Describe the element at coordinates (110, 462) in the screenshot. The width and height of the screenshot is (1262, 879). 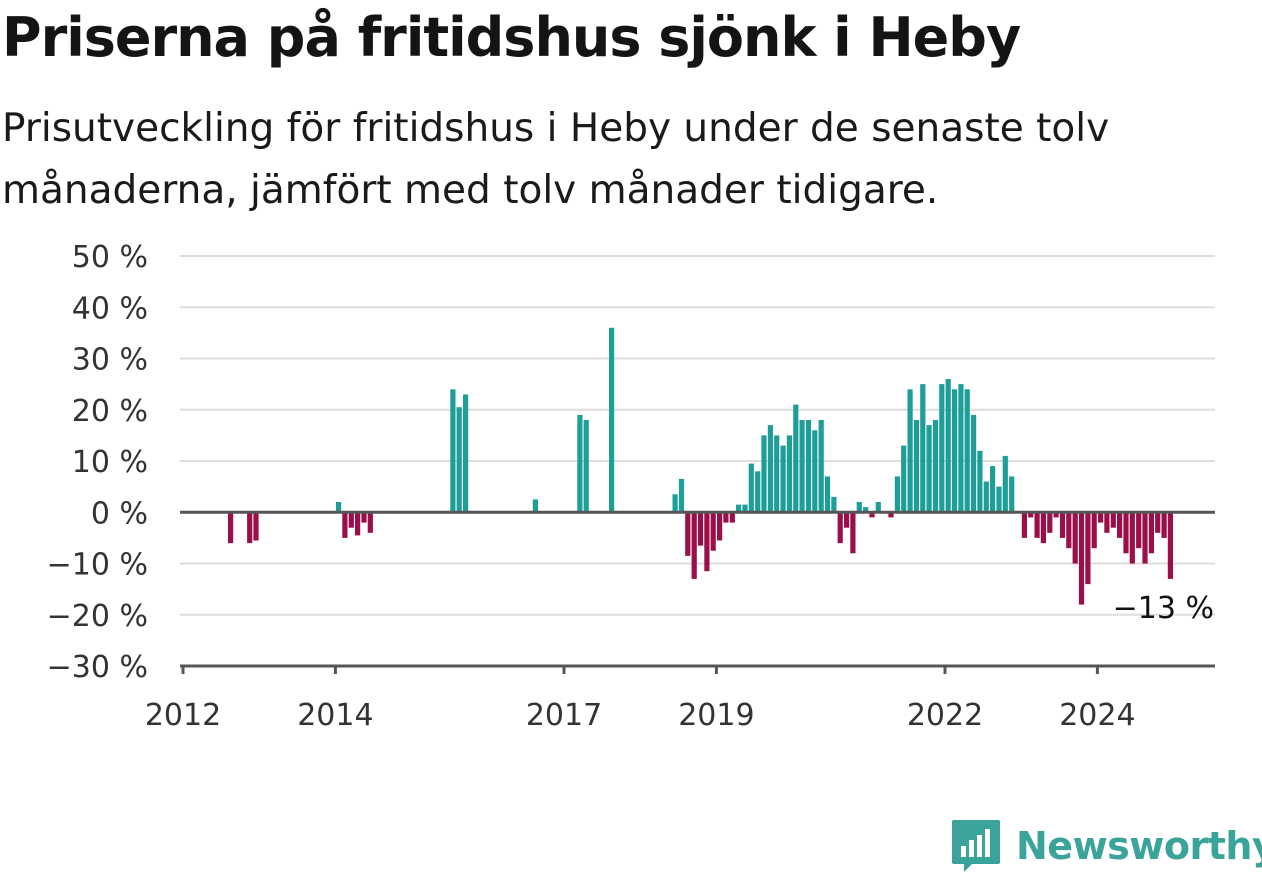
I see `y-tick-label: 10 %` at that location.